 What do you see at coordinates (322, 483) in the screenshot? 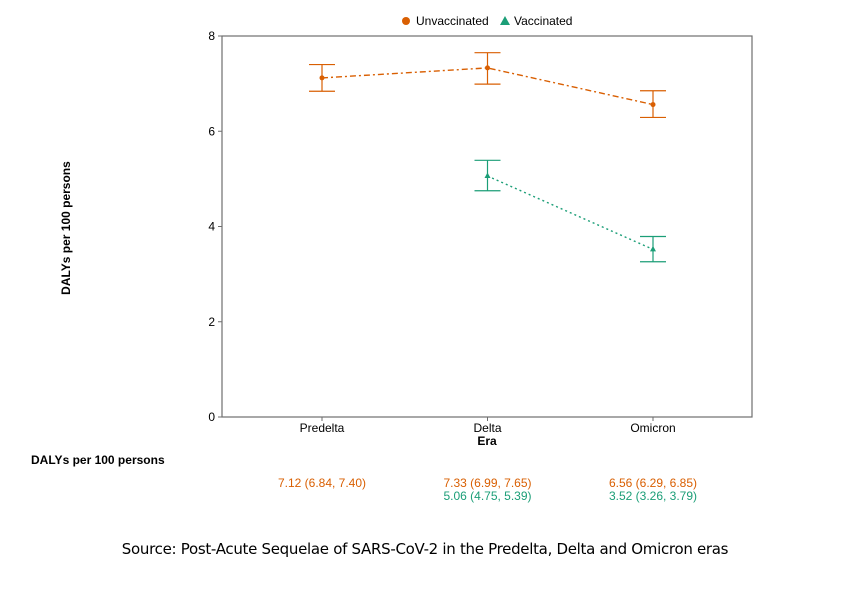
I see `table-cell-unvaccinated: 7.12 (6.84, 7.40)` at bounding box center [322, 483].